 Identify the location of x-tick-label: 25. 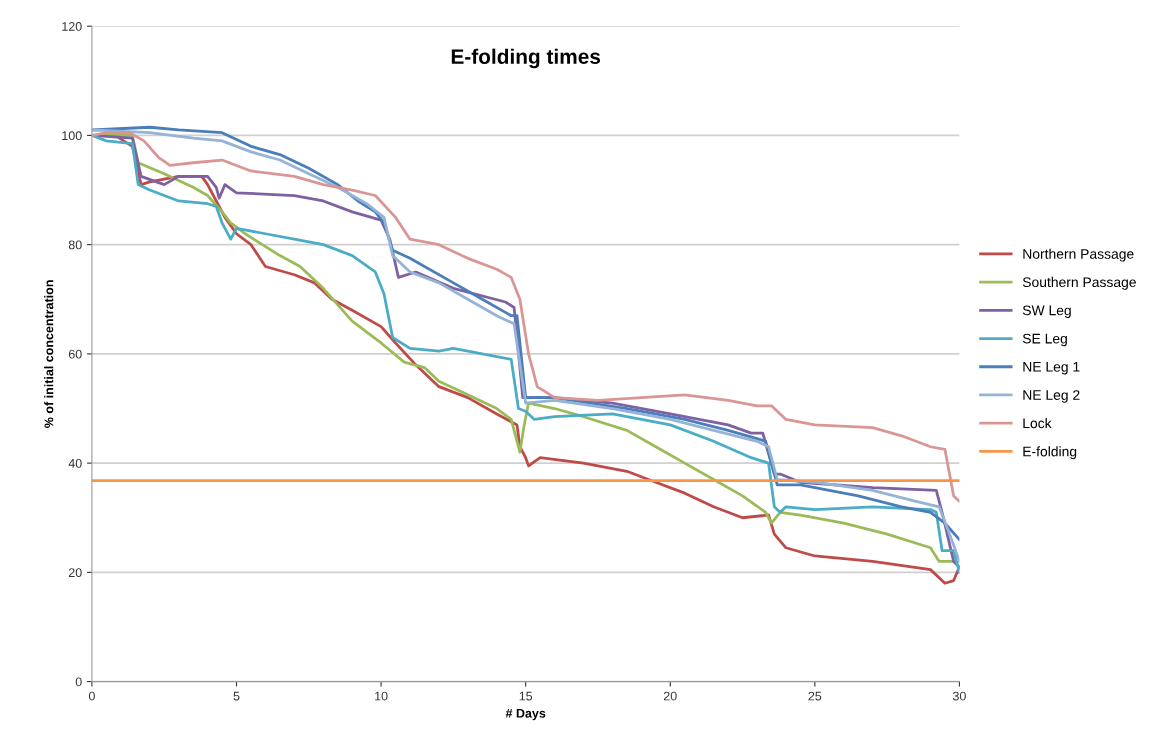
(815, 696).